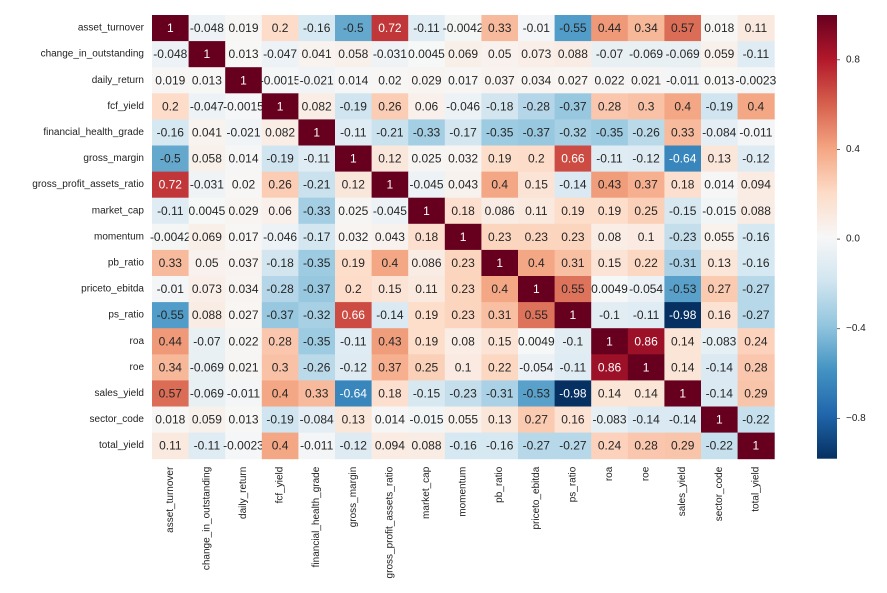 The width and height of the screenshot is (887, 593). Describe the element at coordinates (646, 446) in the screenshot. I see `cell-value-label: 0.28` at that location.